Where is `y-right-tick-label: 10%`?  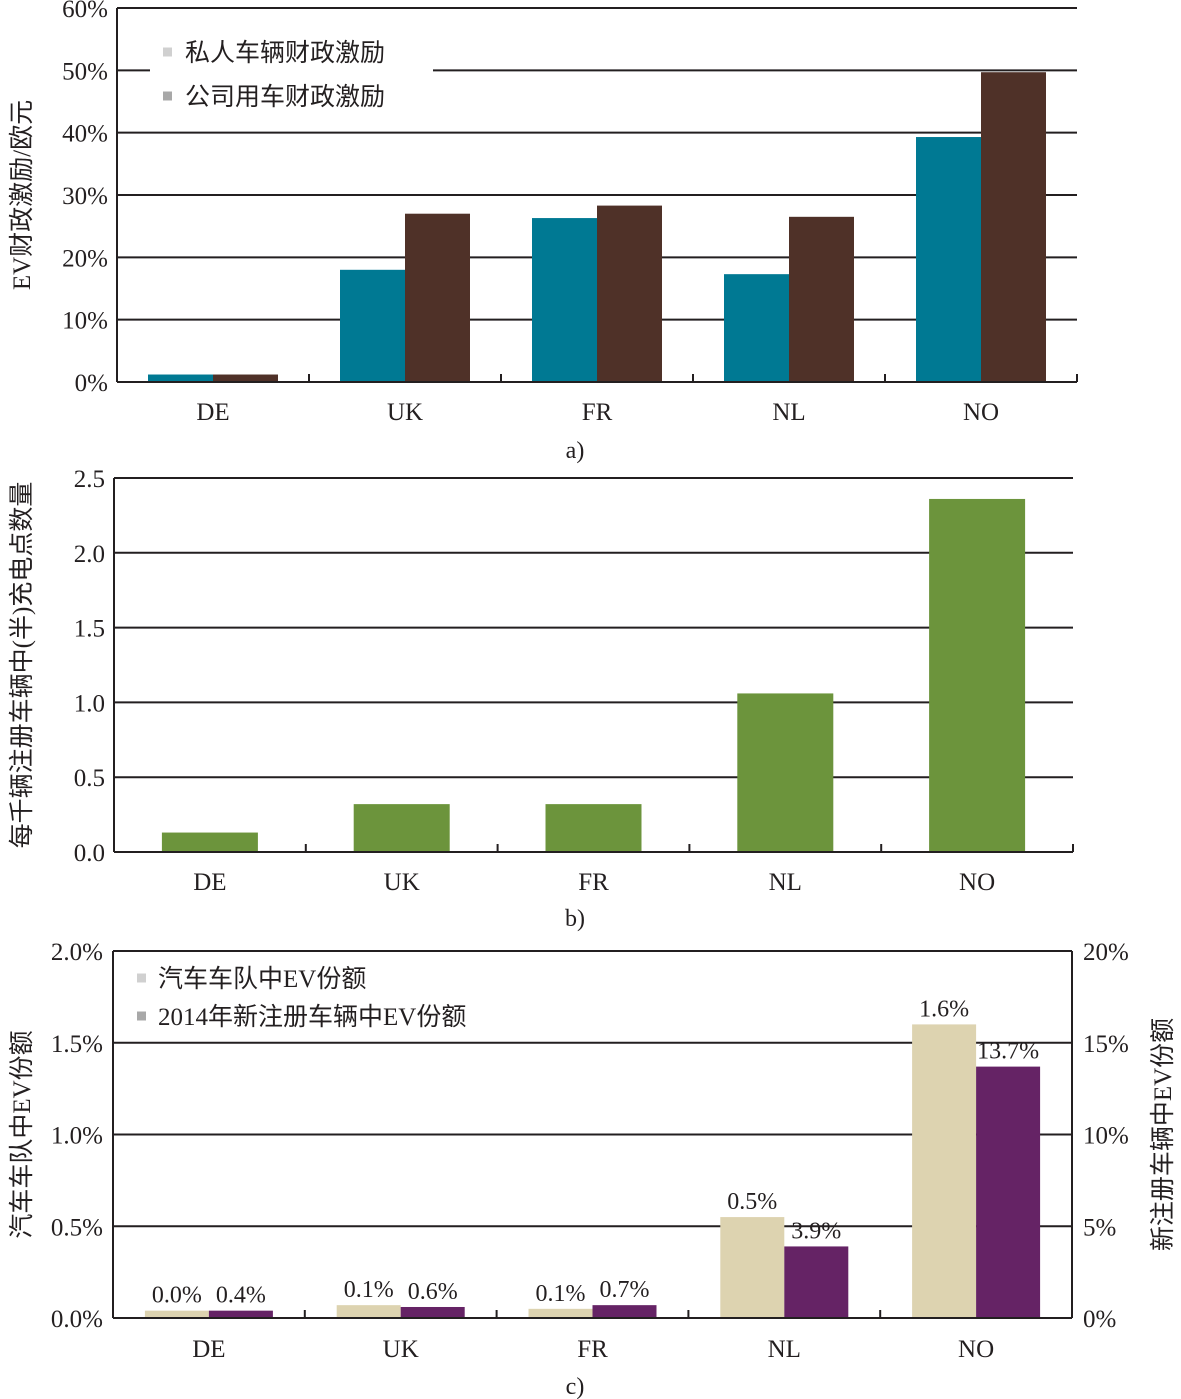
y-right-tick-label: 10% is located at coordinates (1106, 1136).